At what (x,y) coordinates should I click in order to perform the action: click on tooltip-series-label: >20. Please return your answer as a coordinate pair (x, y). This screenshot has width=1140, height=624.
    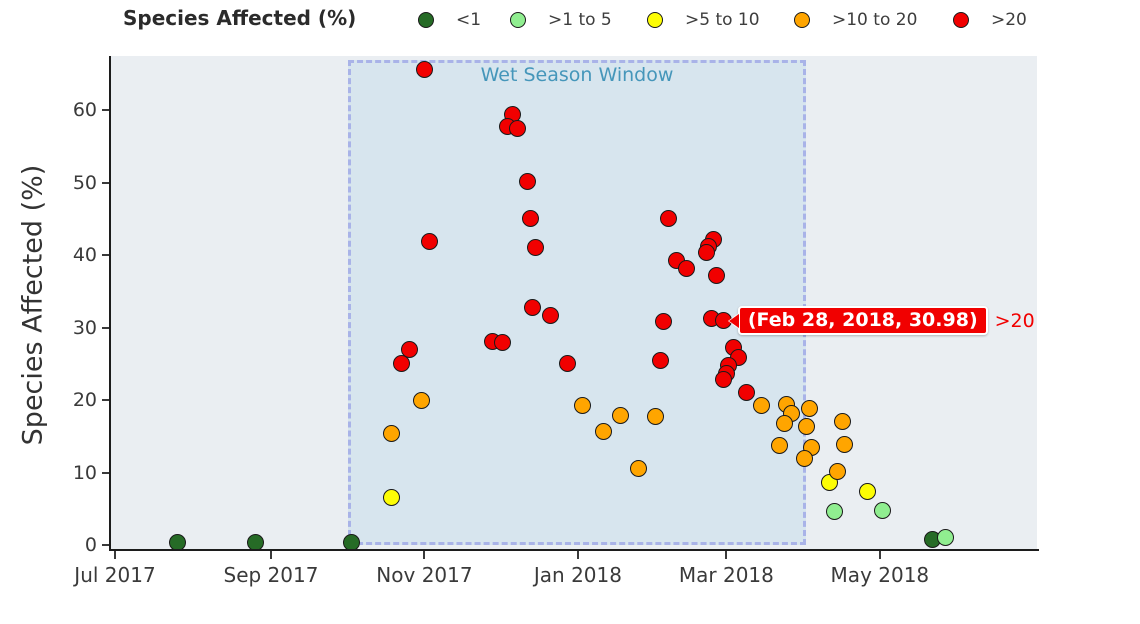
    Looking at the image, I should click on (1014, 320).